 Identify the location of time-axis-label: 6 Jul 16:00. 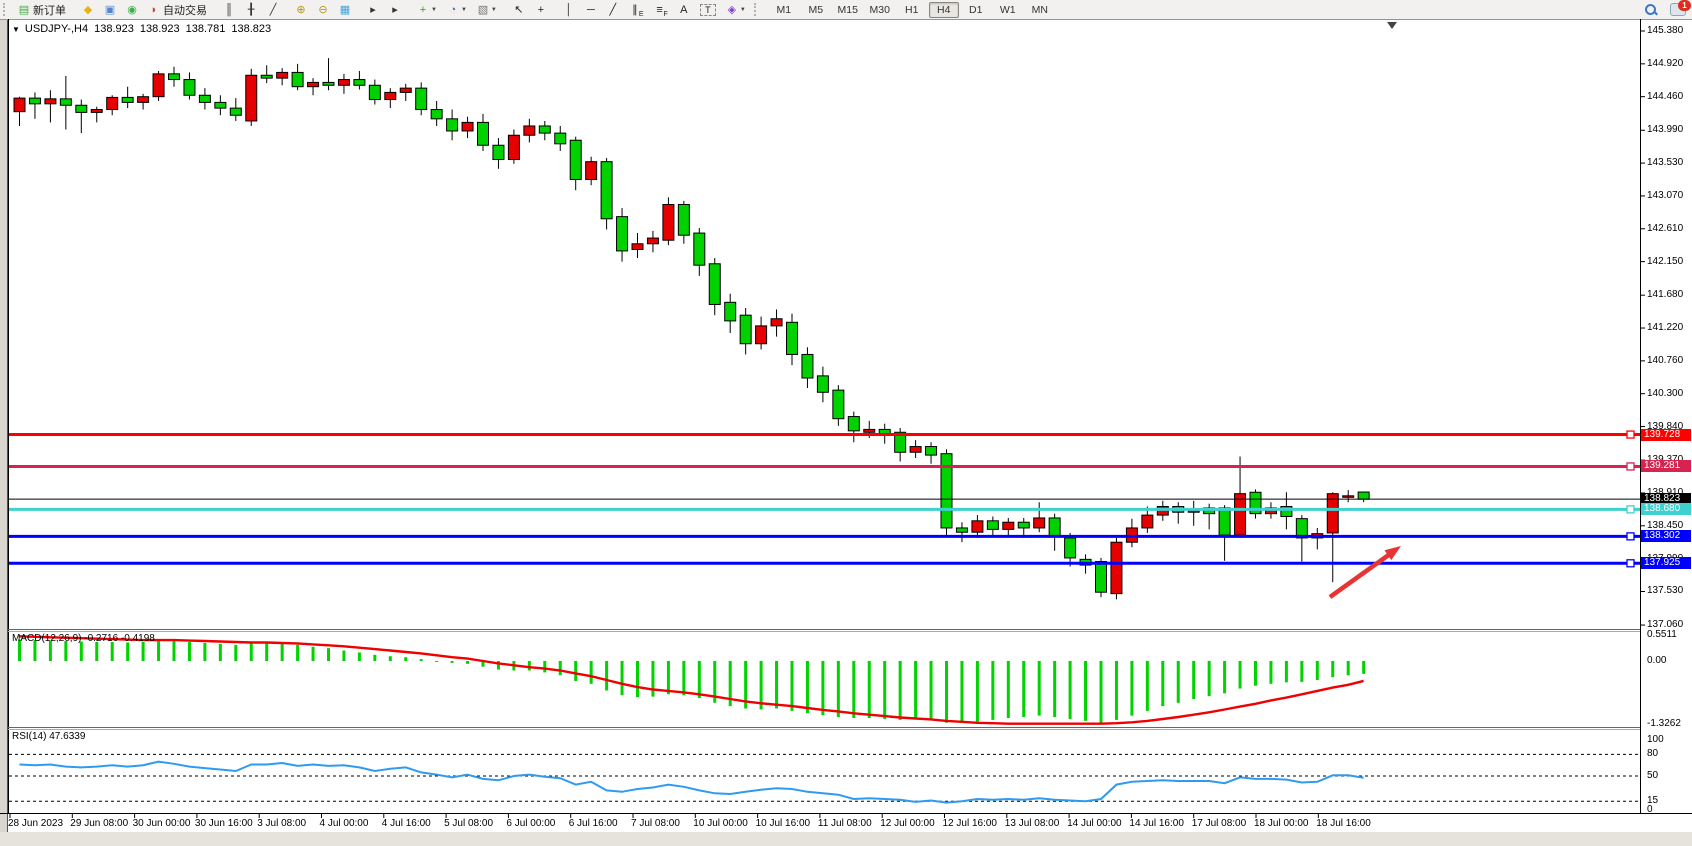
(593, 823).